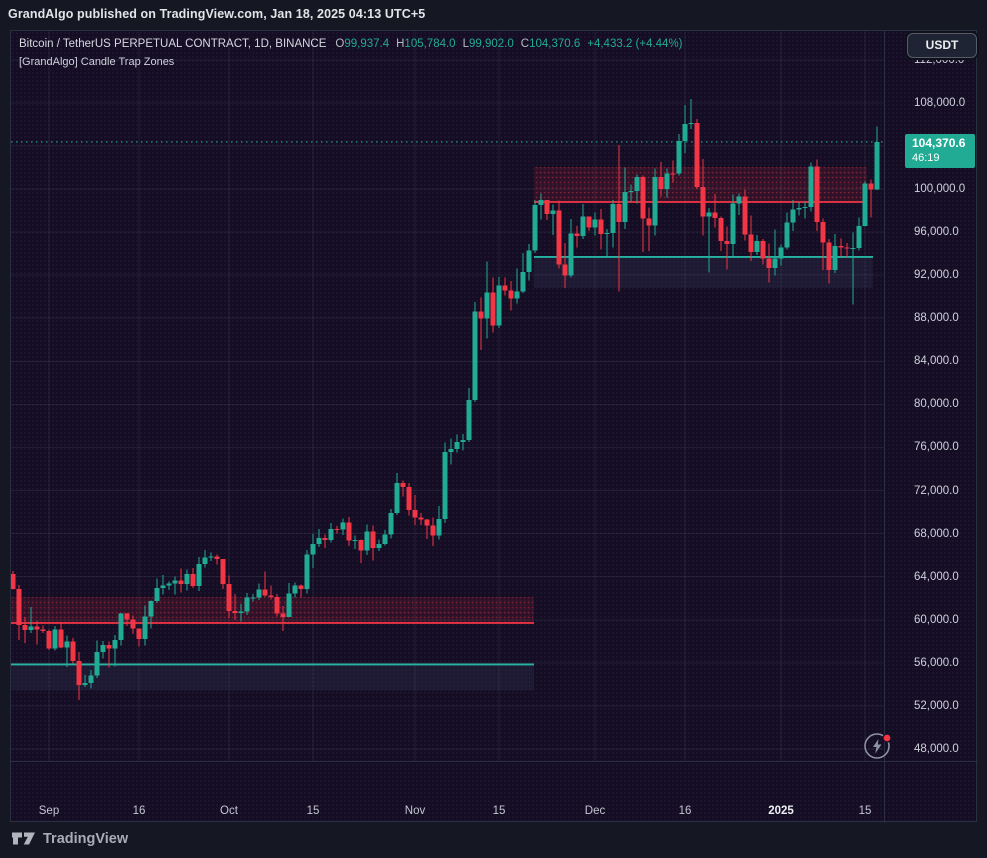 Image resolution: width=987 pixels, height=858 pixels. What do you see at coordinates (351, 62) in the screenshot?
I see `legend-indicator-row: [GrandAlgo] Candle Trap Zones` at bounding box center [351, 62].